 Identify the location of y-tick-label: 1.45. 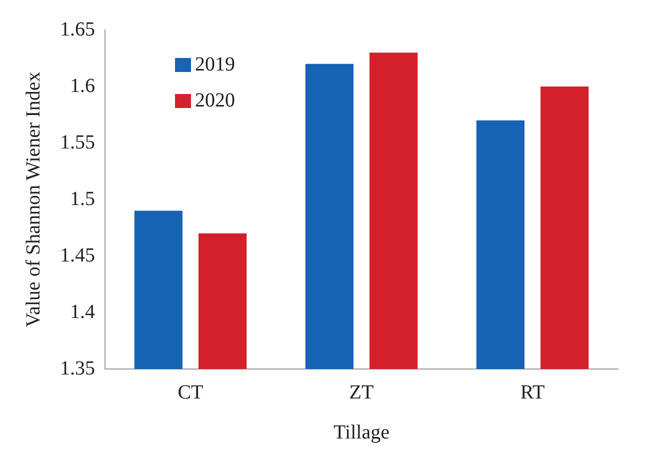
(77, 255).